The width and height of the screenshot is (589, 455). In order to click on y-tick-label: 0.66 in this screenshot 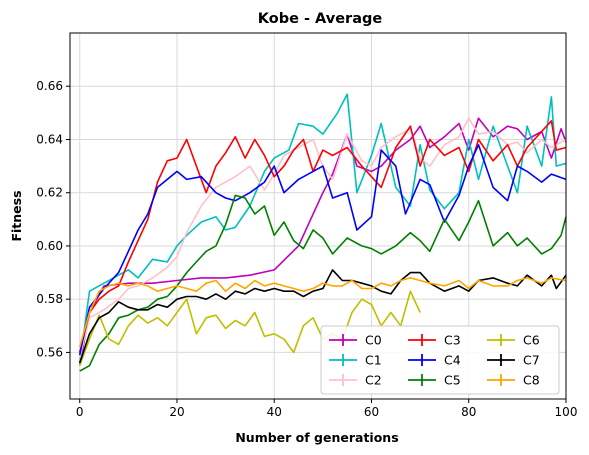, I will do `click(49, 86)`.